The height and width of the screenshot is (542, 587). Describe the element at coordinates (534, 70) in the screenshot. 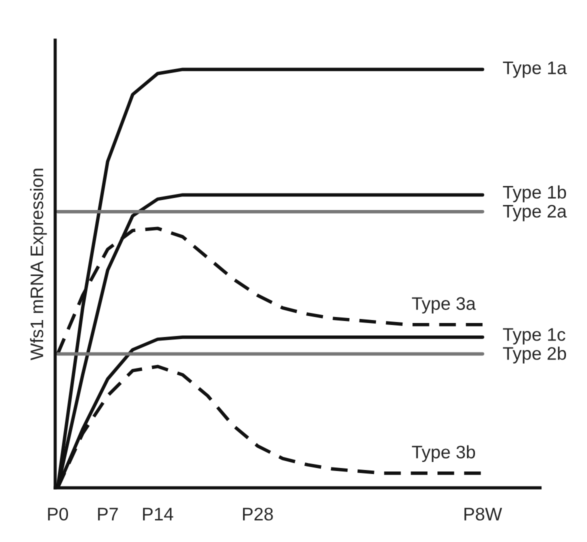

I see `series-label: Type 1a` at that location.